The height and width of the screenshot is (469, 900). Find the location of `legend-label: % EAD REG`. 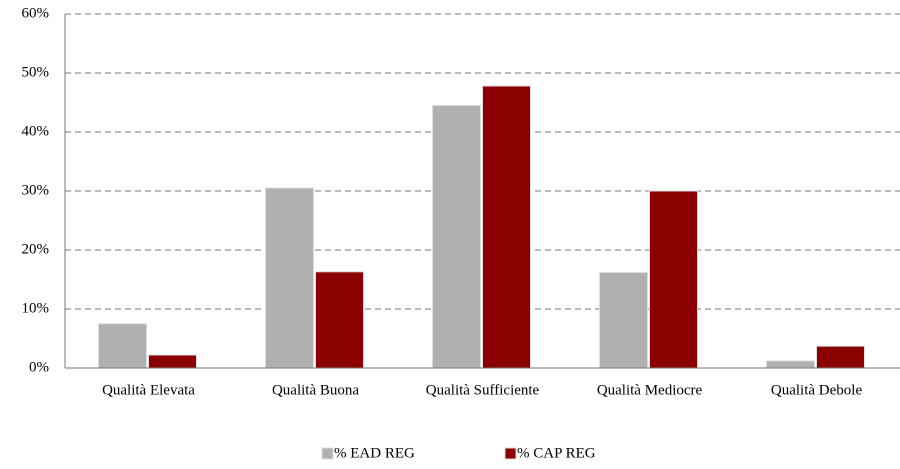

legend-label: % EAD REG is located at coordinates (374, 453).